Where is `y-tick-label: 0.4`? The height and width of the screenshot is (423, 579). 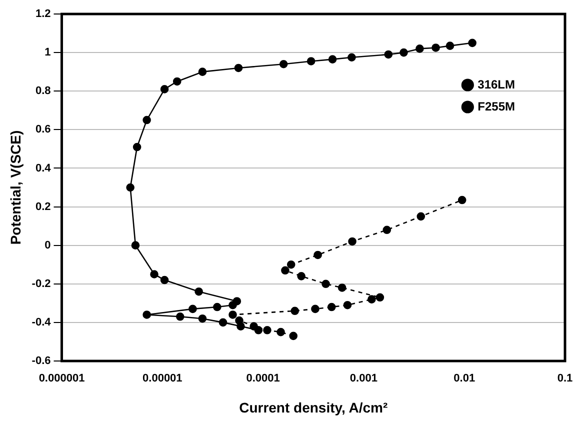 y-tick-label: 0.4 is located at coordinates (43, 168).